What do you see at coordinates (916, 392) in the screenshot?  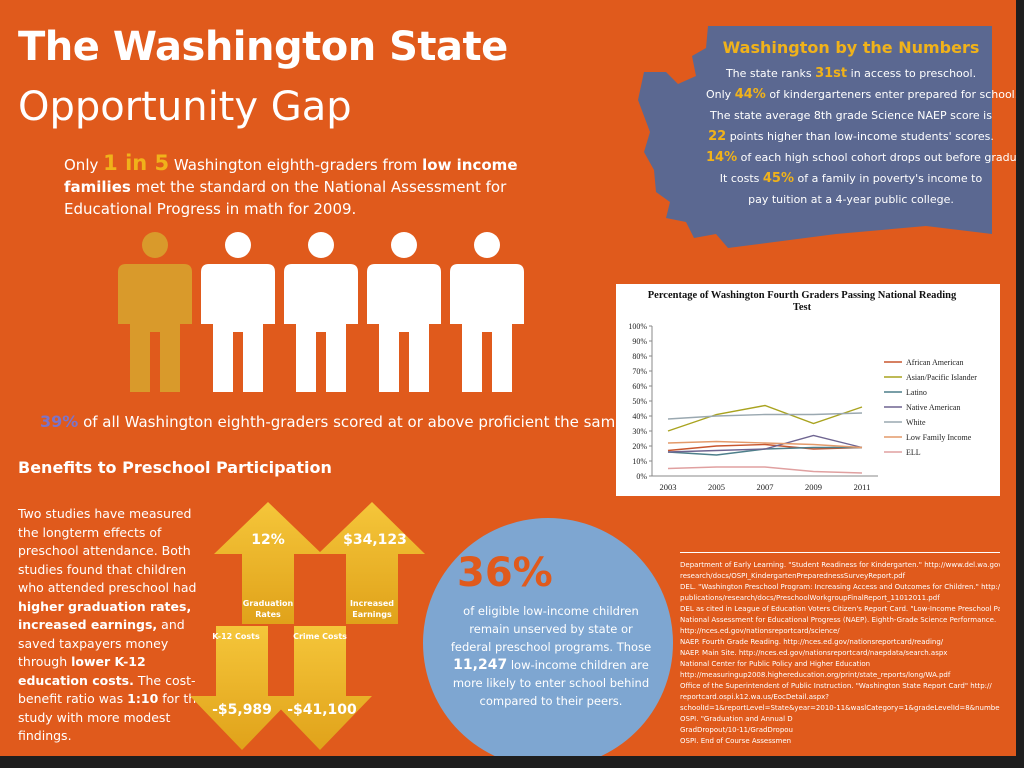 I see `legend-label: Latino` at bounding box center [916, 392].